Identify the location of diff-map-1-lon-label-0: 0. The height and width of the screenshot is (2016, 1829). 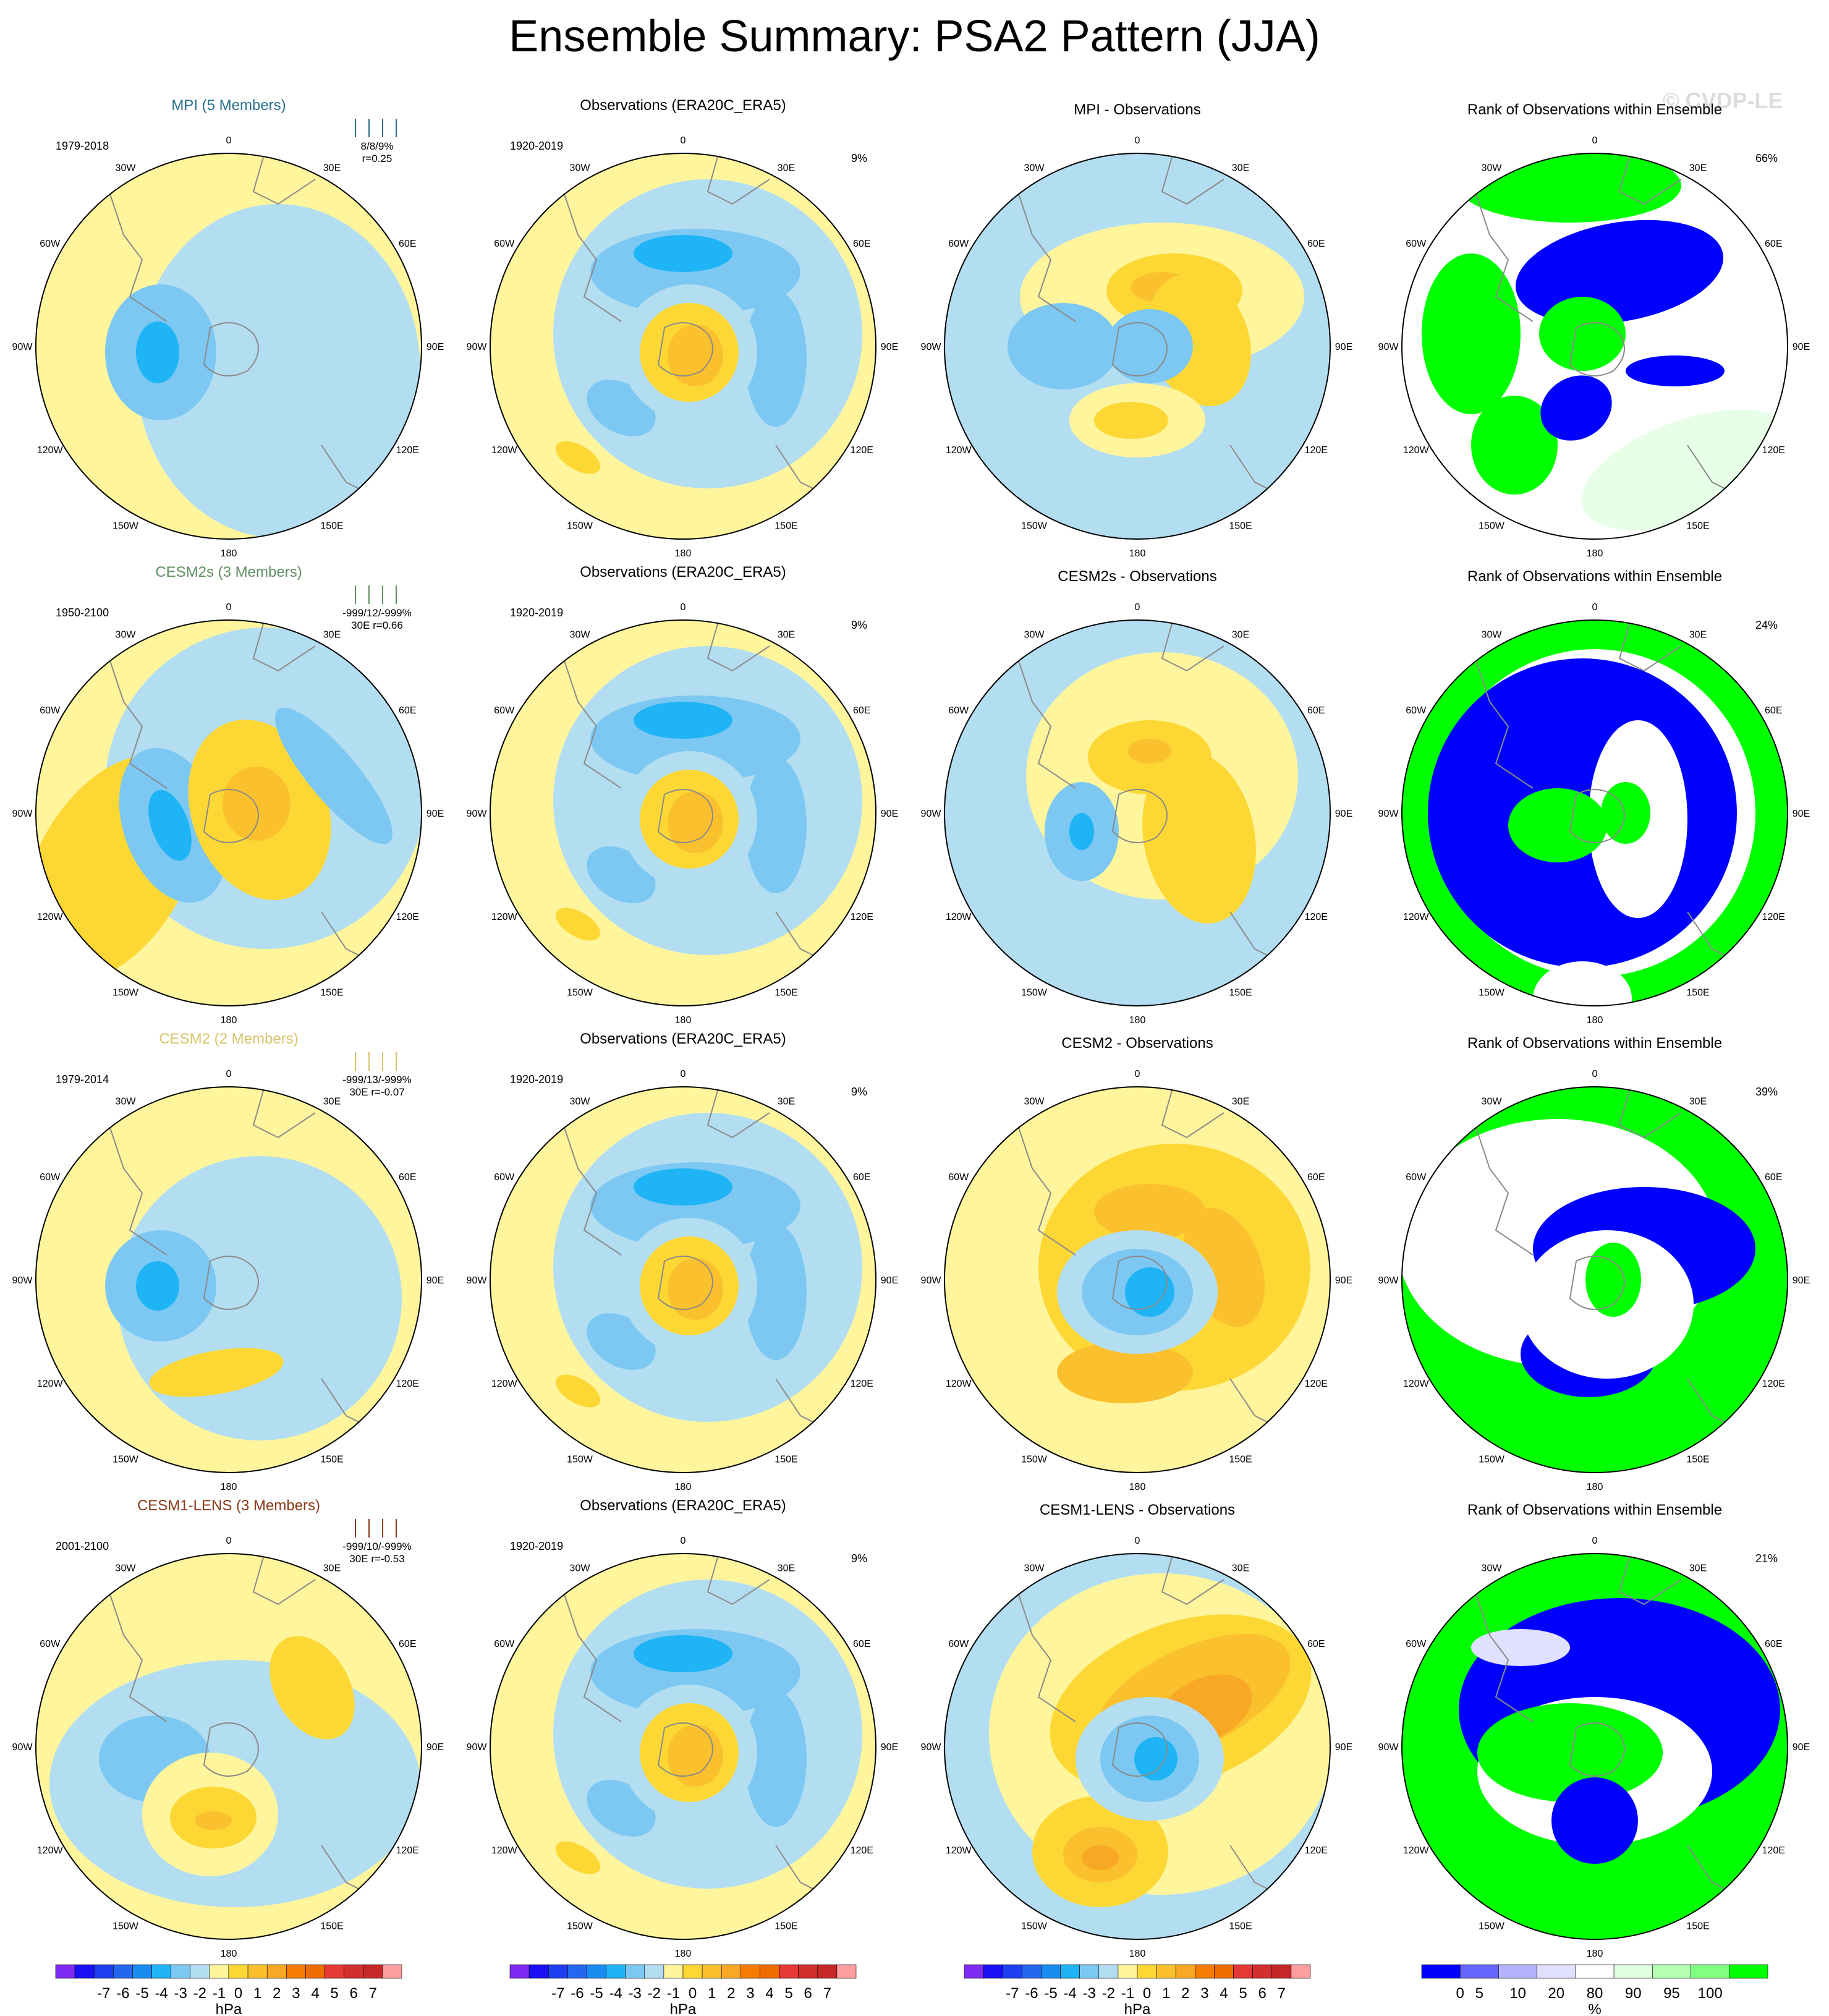
(1137, 607).